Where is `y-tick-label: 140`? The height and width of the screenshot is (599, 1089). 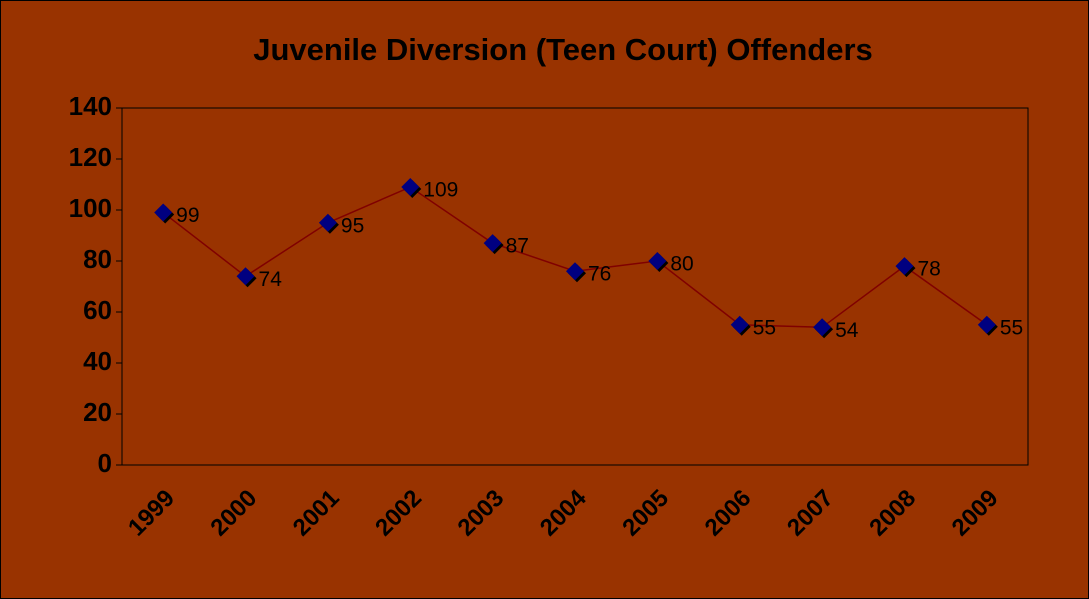
y-tick-label: 140 is located at coordinates (90, 106).